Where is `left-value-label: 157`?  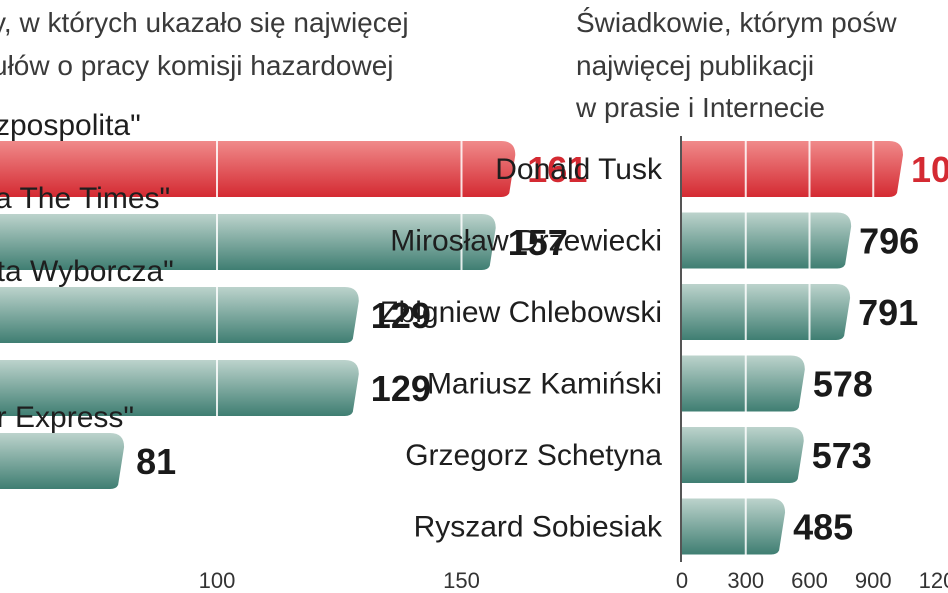
left-value-label: 157 is located at coordinates (538, 242).